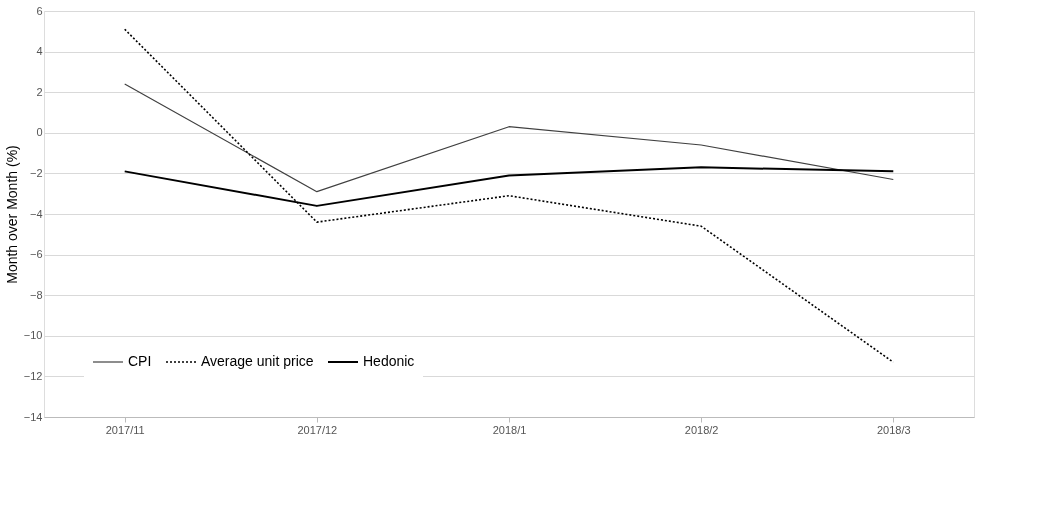 This screenshot has height=527, width=1042. Describe the element at coordinates (39, 10) in the screenshot. I see `y-tick-label: 6` at that location.